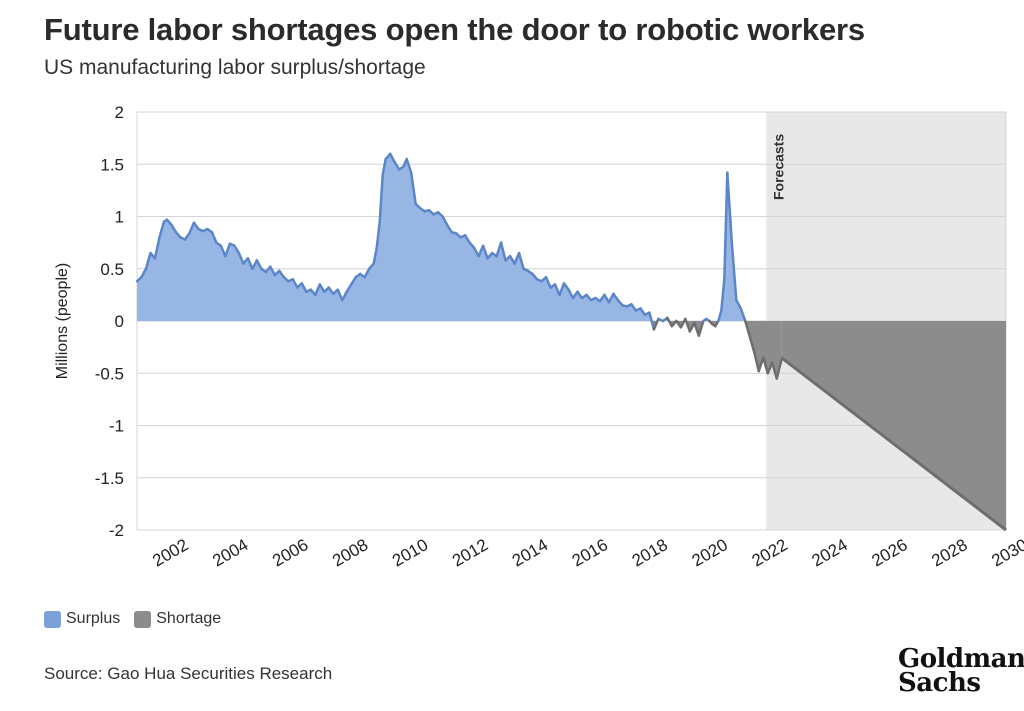  Describe the element at coordinates (119, 112) in the screenshot. I see `y-tick-label: 2` at that location.